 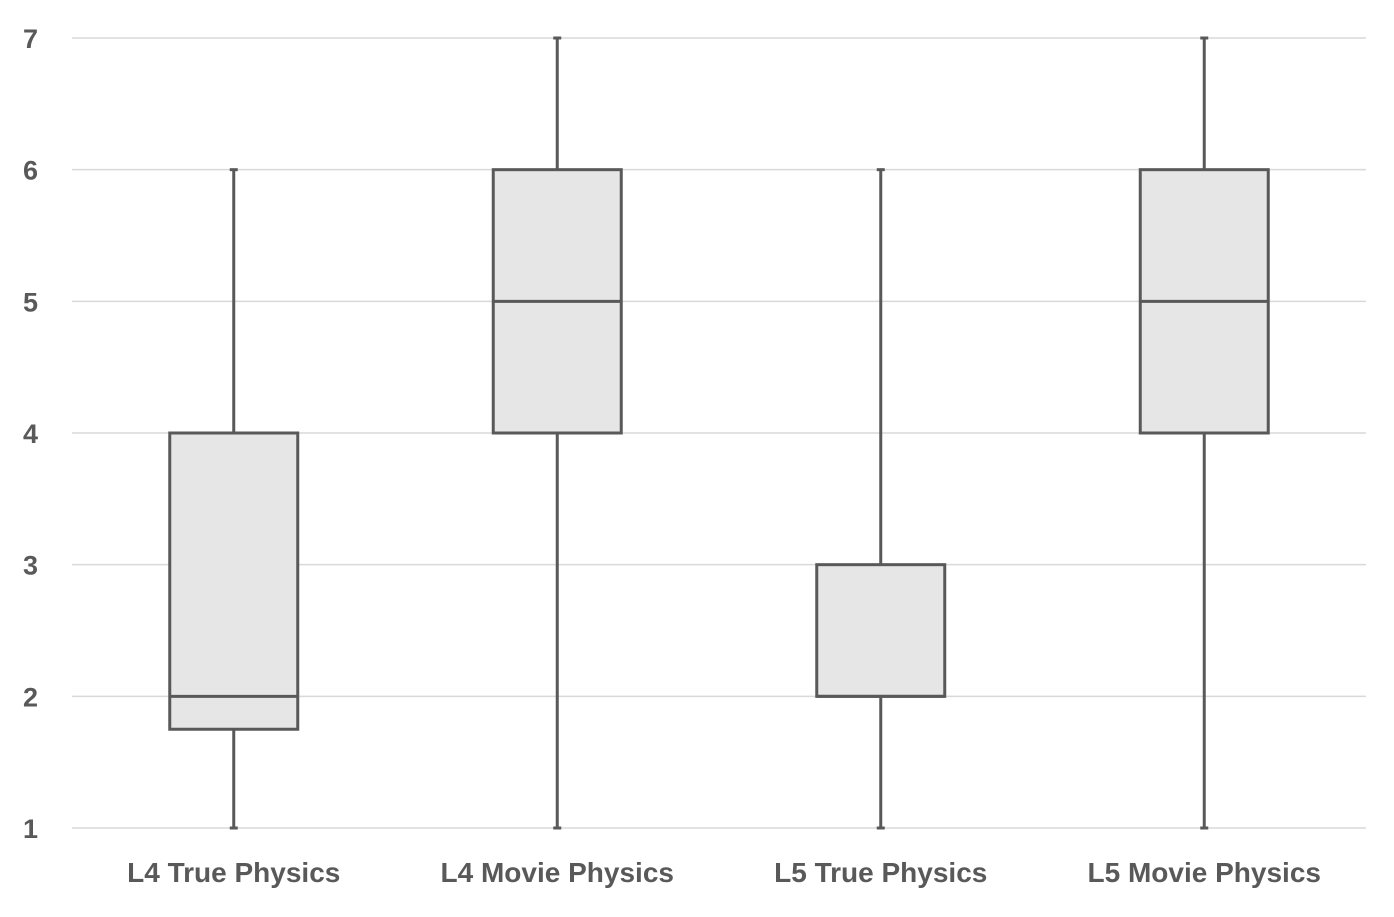 I want to click on y-tick-label: 6, so click(x=30, y=171).